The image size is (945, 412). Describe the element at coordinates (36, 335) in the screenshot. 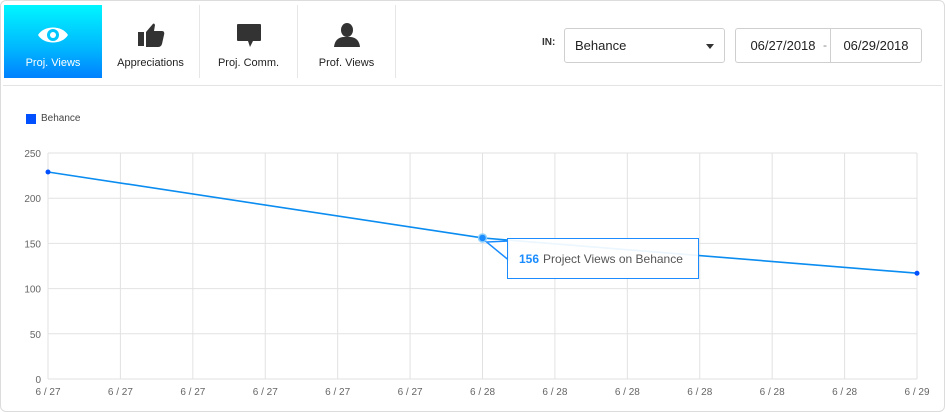

I see `svg-text: 50` at that location.